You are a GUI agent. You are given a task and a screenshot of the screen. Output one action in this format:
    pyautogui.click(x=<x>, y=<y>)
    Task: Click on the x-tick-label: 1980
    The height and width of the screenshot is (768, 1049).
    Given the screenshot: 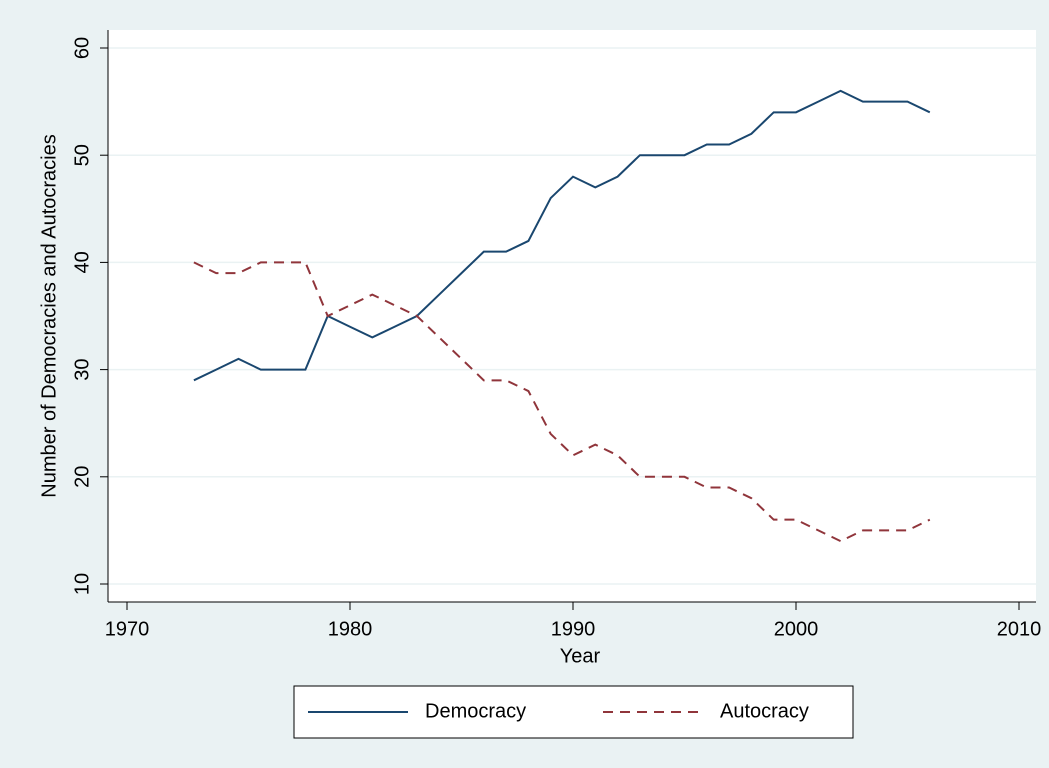 What is the action you would take?
    pyautogui.click(x=350, y=629)
    